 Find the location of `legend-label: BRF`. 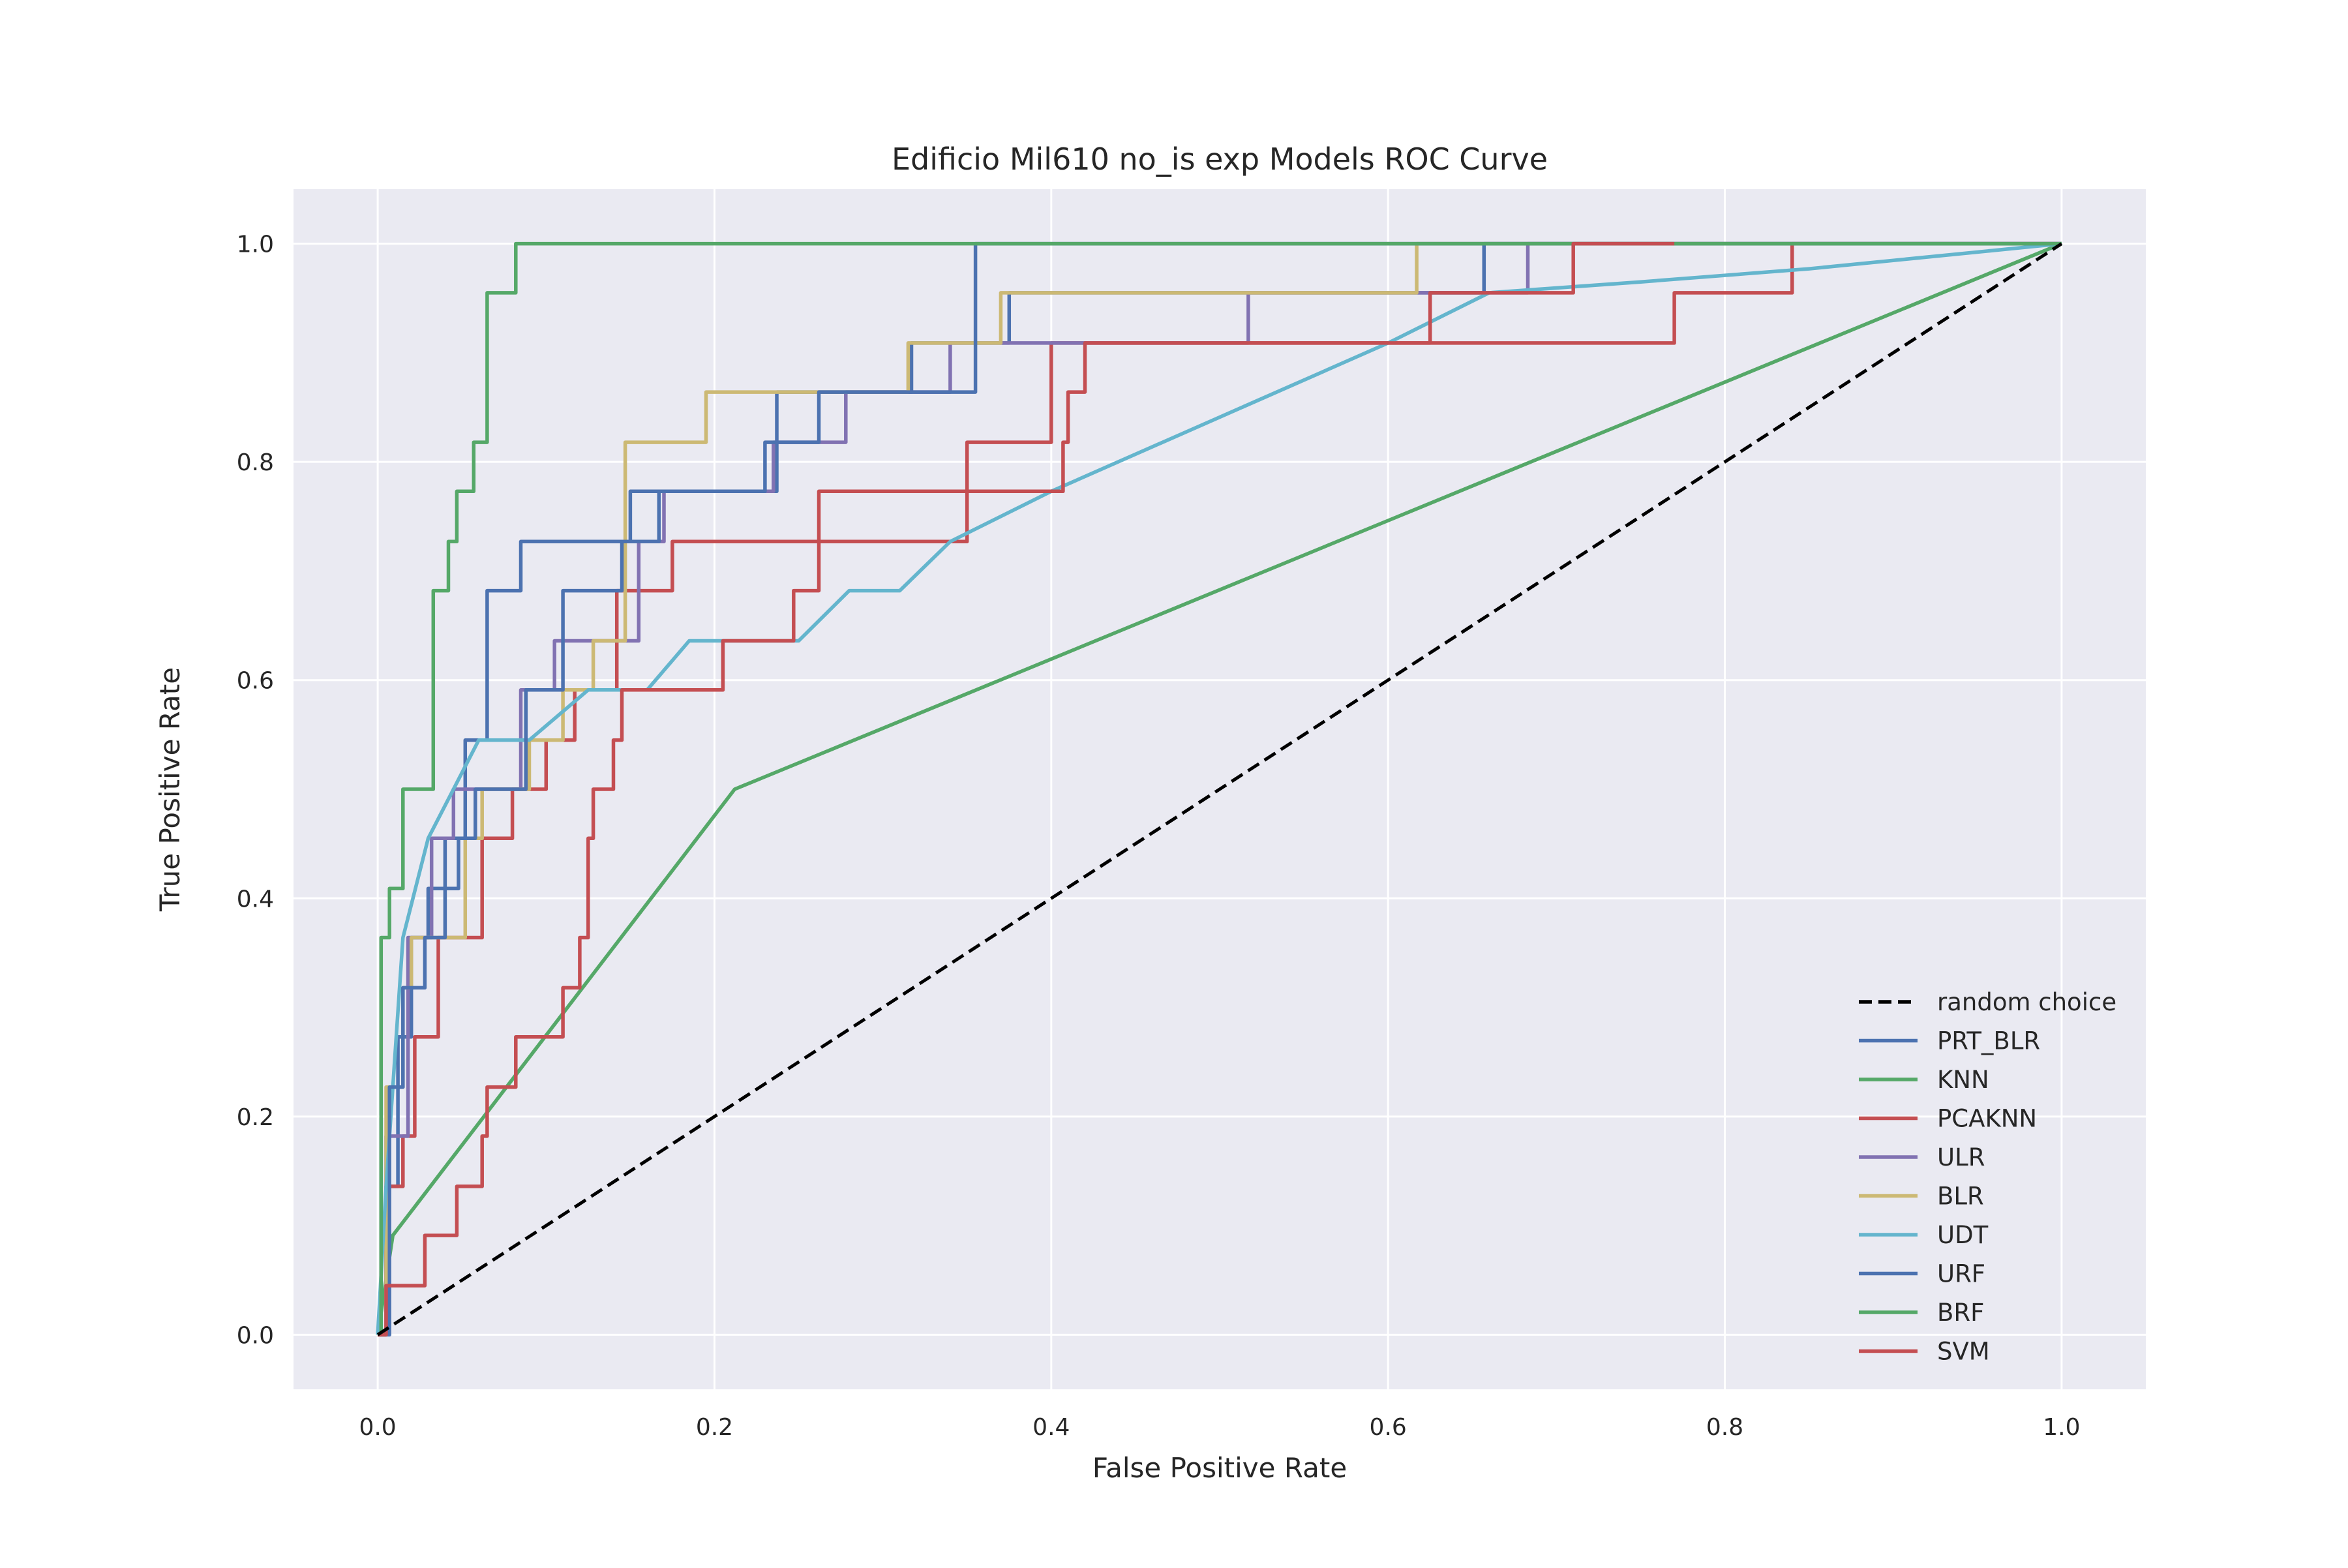

legend-label: BRF is located at coordinates (1961, 1313).